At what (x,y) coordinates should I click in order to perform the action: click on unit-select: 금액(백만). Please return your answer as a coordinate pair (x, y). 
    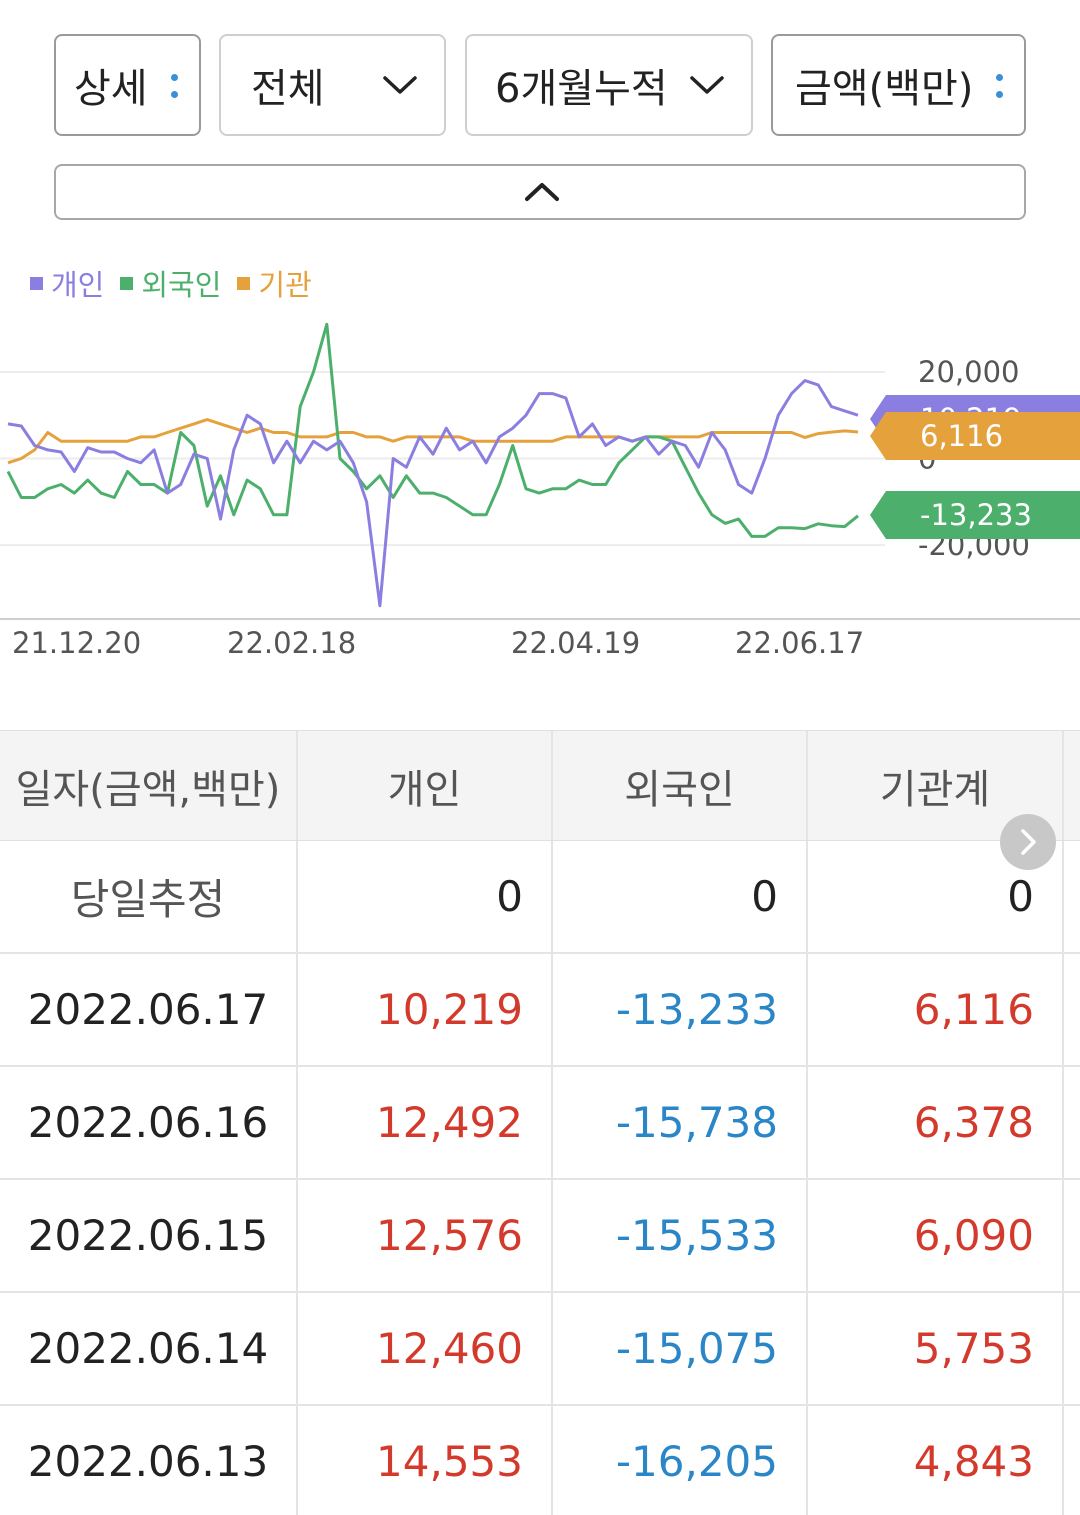
    Looking at the image, I should click on (898, 85).